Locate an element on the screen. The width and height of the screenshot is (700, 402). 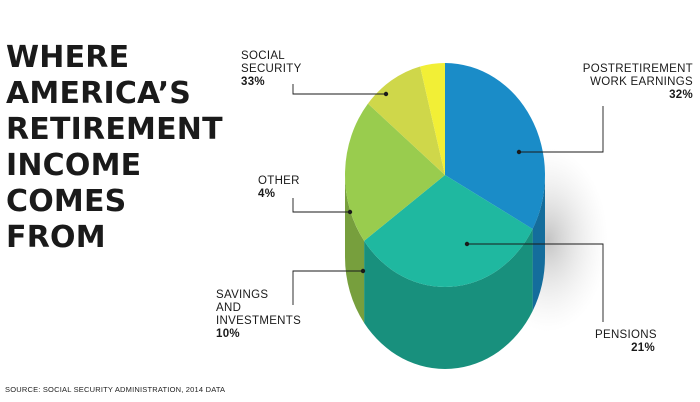
pie-slice-social-security is located at coordinates (495, 146).